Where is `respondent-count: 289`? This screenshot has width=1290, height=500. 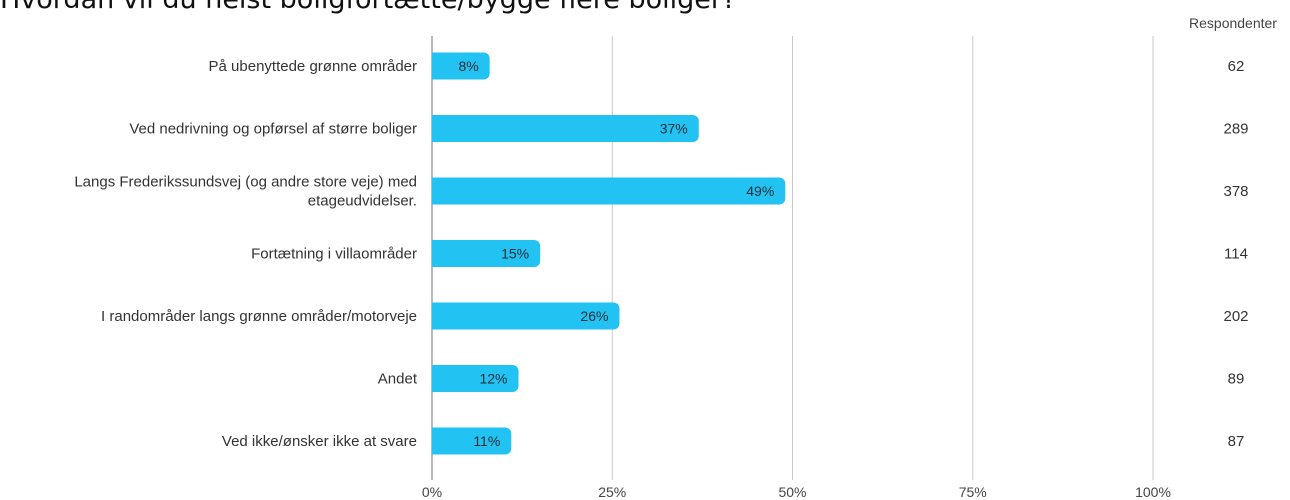 respondent-count: 289 is located at coordinates (1235, 129).